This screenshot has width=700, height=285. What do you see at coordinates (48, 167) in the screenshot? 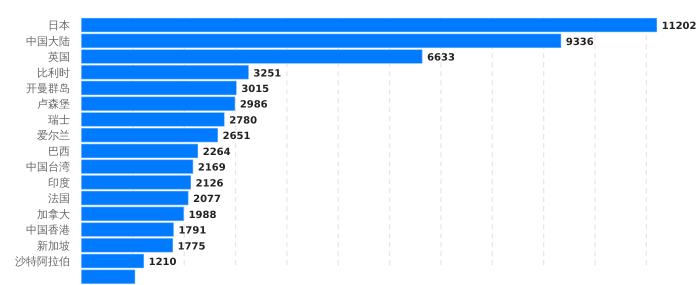
I see `y-tick-label: 中国台湾` at bounding box center [48, 167].